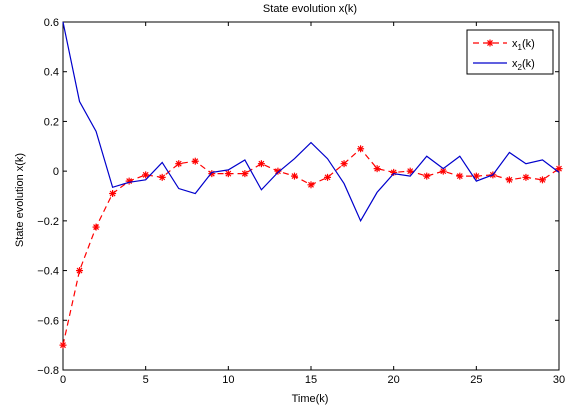 Image resolution: width=576 pixels, height=408 pixels. I want to click on y-tick-label: 0, so click(56, 172).